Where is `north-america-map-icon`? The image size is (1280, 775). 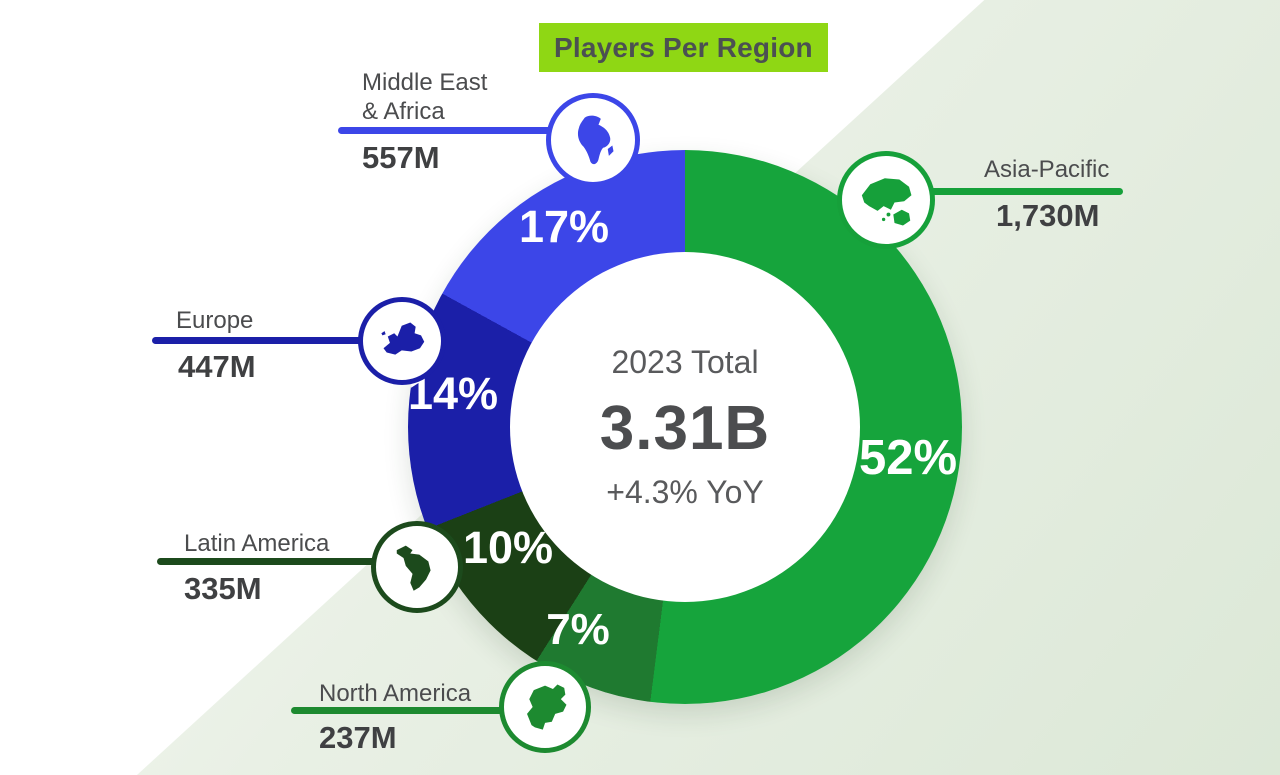
north-america-map-icon is located at coordinates (545, 707).